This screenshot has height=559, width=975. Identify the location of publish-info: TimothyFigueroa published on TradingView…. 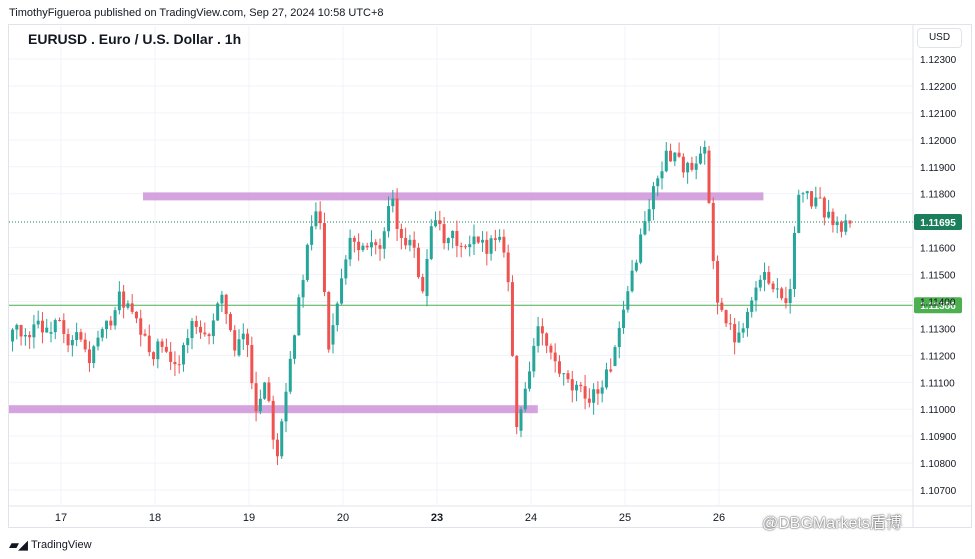
(196, 13).